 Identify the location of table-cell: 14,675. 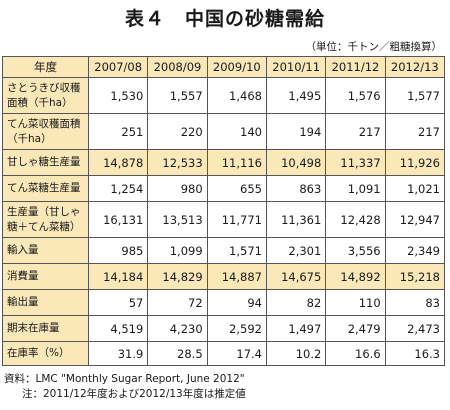
(296, 276).